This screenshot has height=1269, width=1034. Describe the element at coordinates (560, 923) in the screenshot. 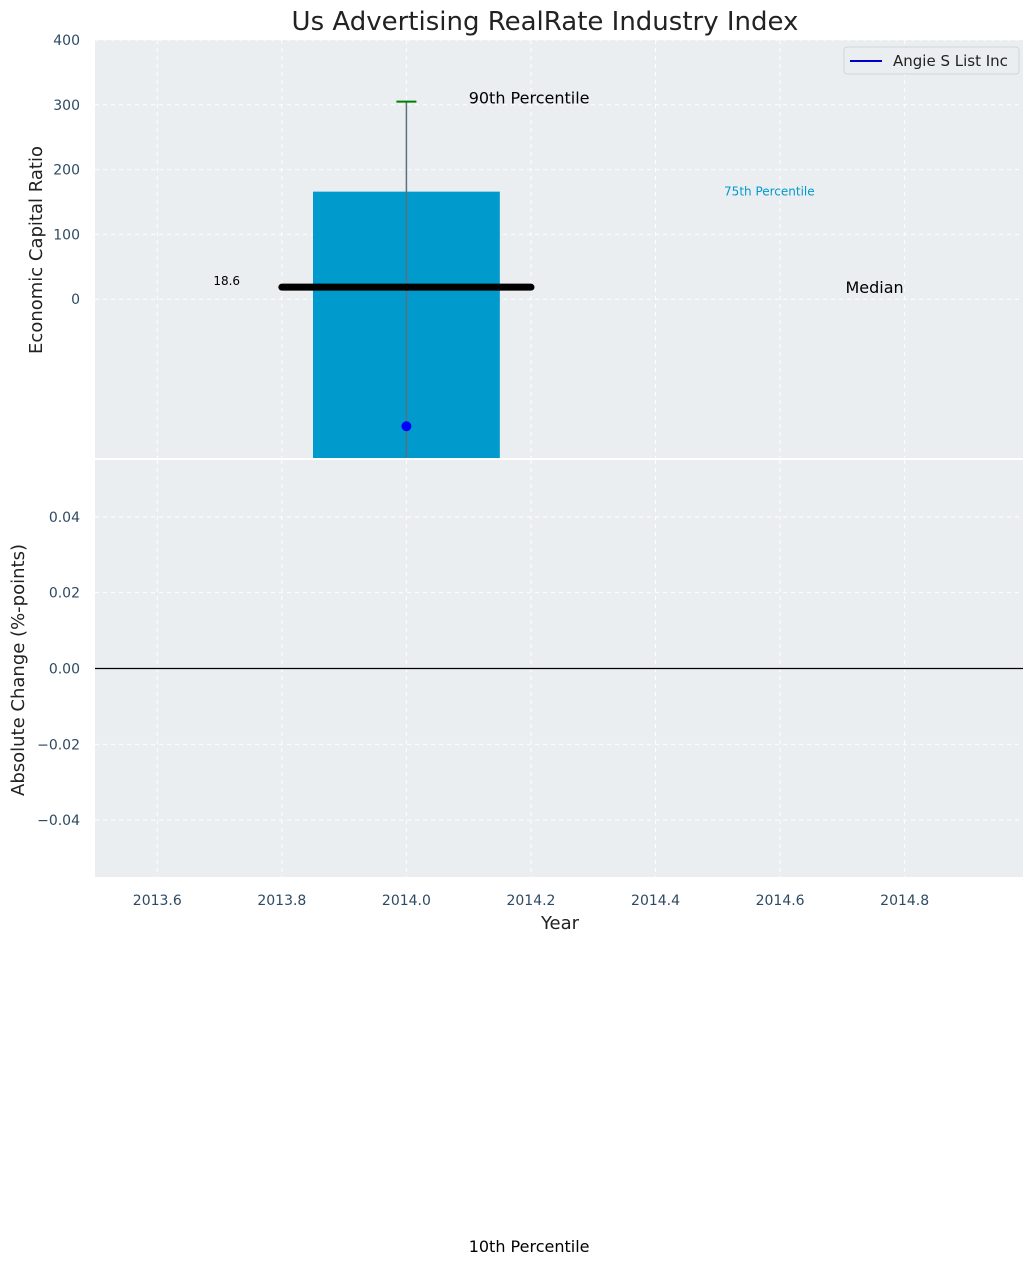

I see `x-axis-label: Year` at that location.